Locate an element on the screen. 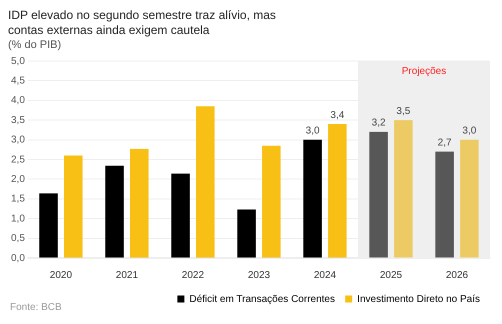 Image resolution: width=502 pixels, height=324 pixels. x-tick-label: 2025 is located at coordinates (391, 275).